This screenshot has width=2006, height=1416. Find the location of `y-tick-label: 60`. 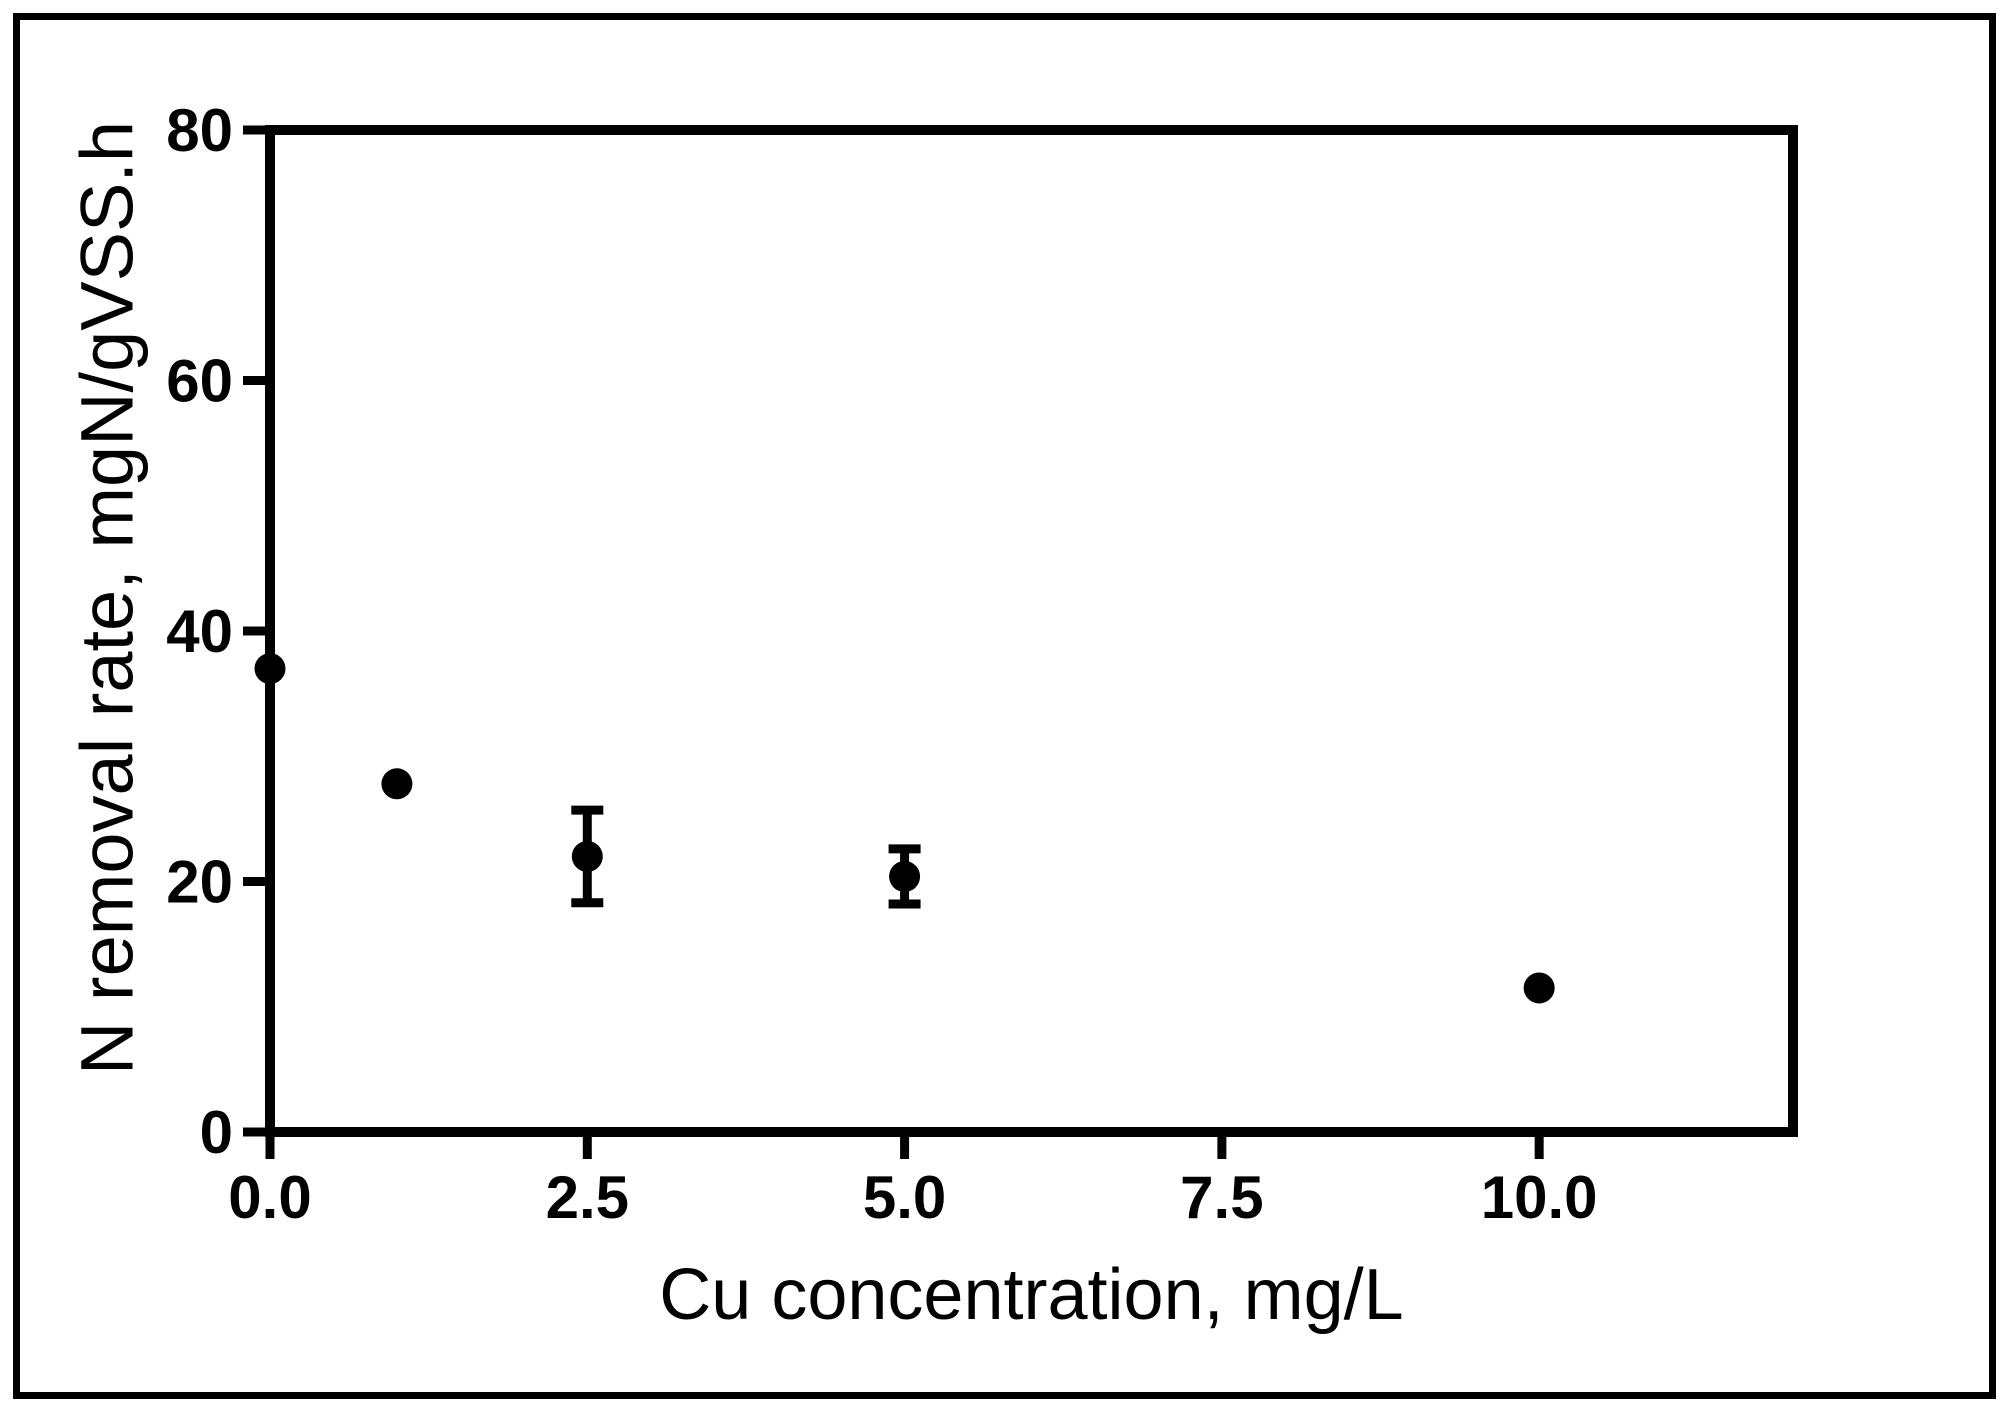

y-tick-label: 60 is located at coordinates (199, 381).